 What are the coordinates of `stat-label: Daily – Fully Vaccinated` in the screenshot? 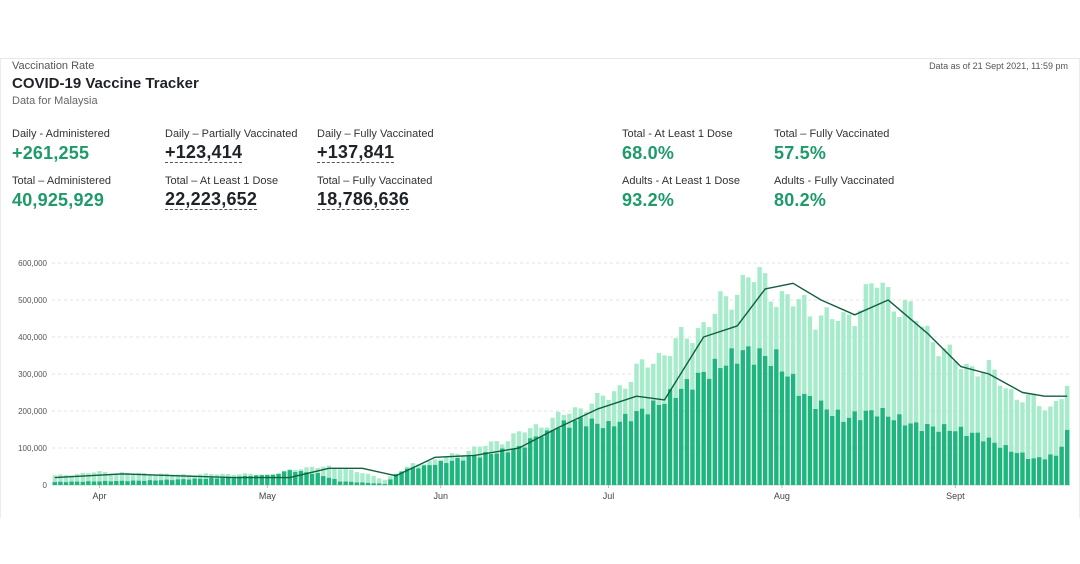 It's located at (375, 134).